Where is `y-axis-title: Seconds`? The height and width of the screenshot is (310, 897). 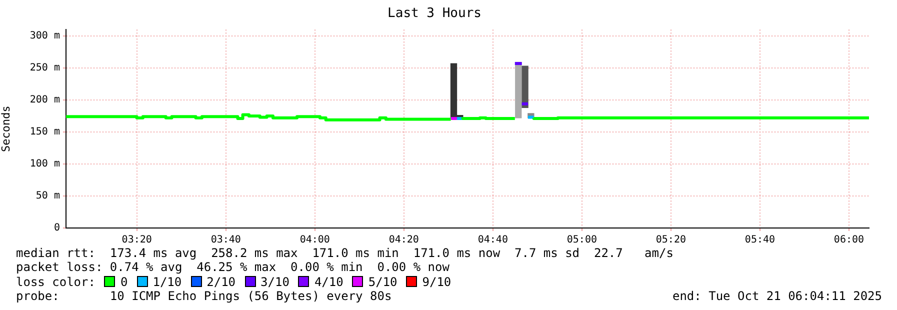
y-axis-title: Seconds is located at coordinates (6, 129).